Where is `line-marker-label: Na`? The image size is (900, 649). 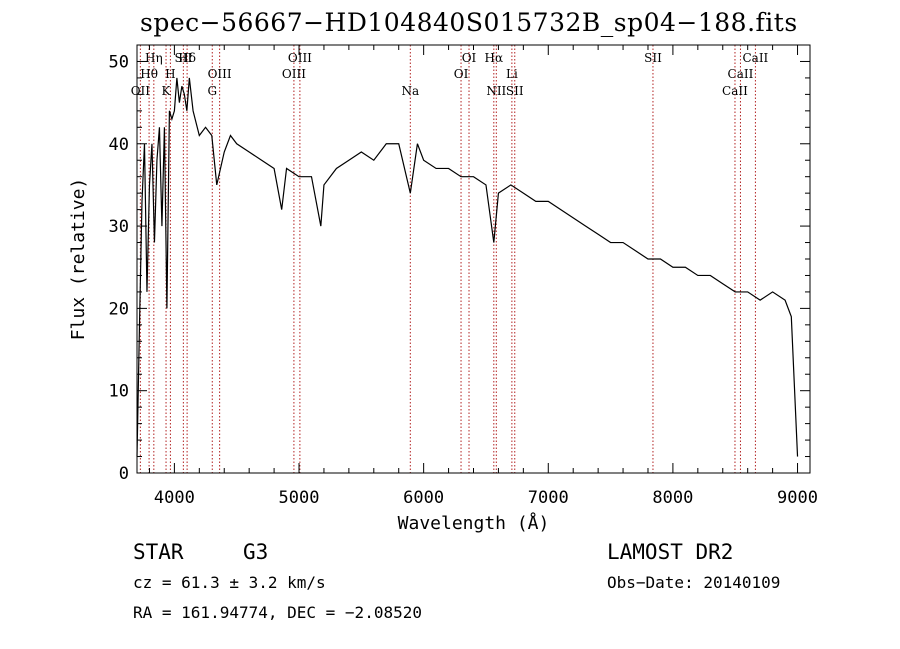
line-marker-label: Na is located at coordinates (410, 91).